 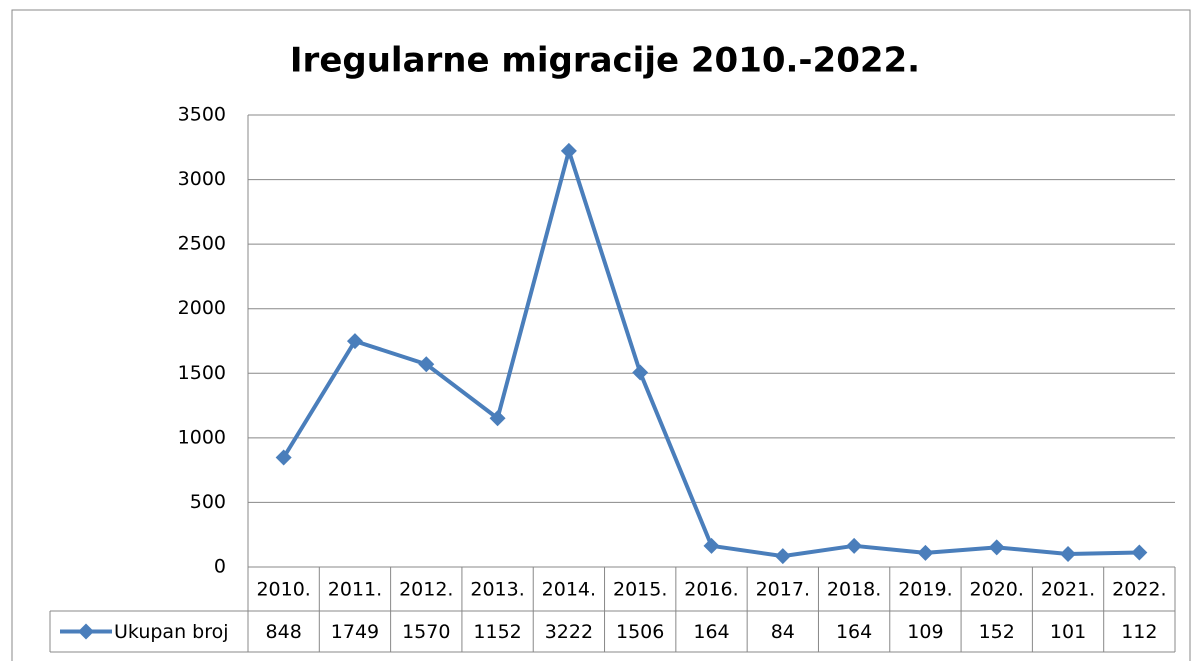 What do you see at coordinates (202, 308) in the screenshot?
I see `y-tick-label: 2000` at bounding box center [202, 308].